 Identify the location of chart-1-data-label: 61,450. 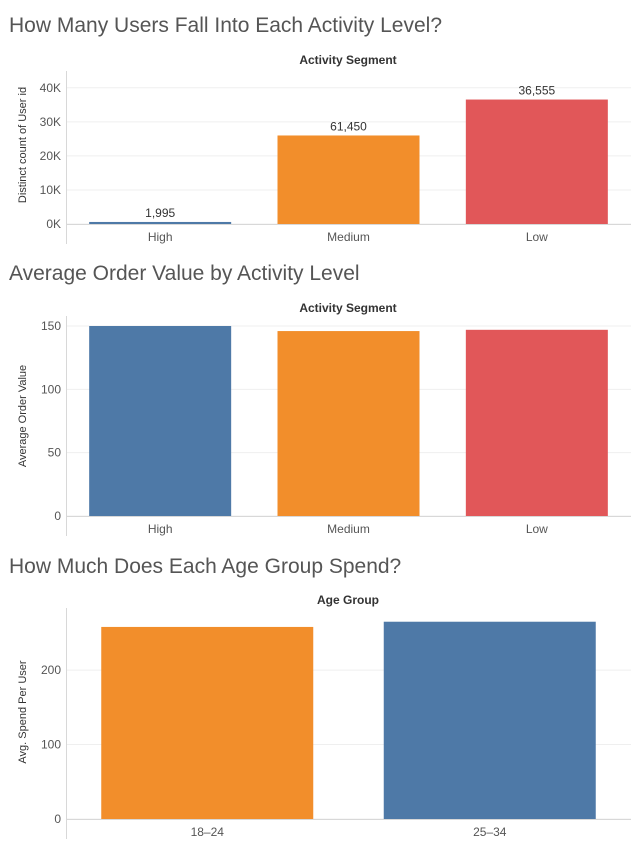
(348, 126).